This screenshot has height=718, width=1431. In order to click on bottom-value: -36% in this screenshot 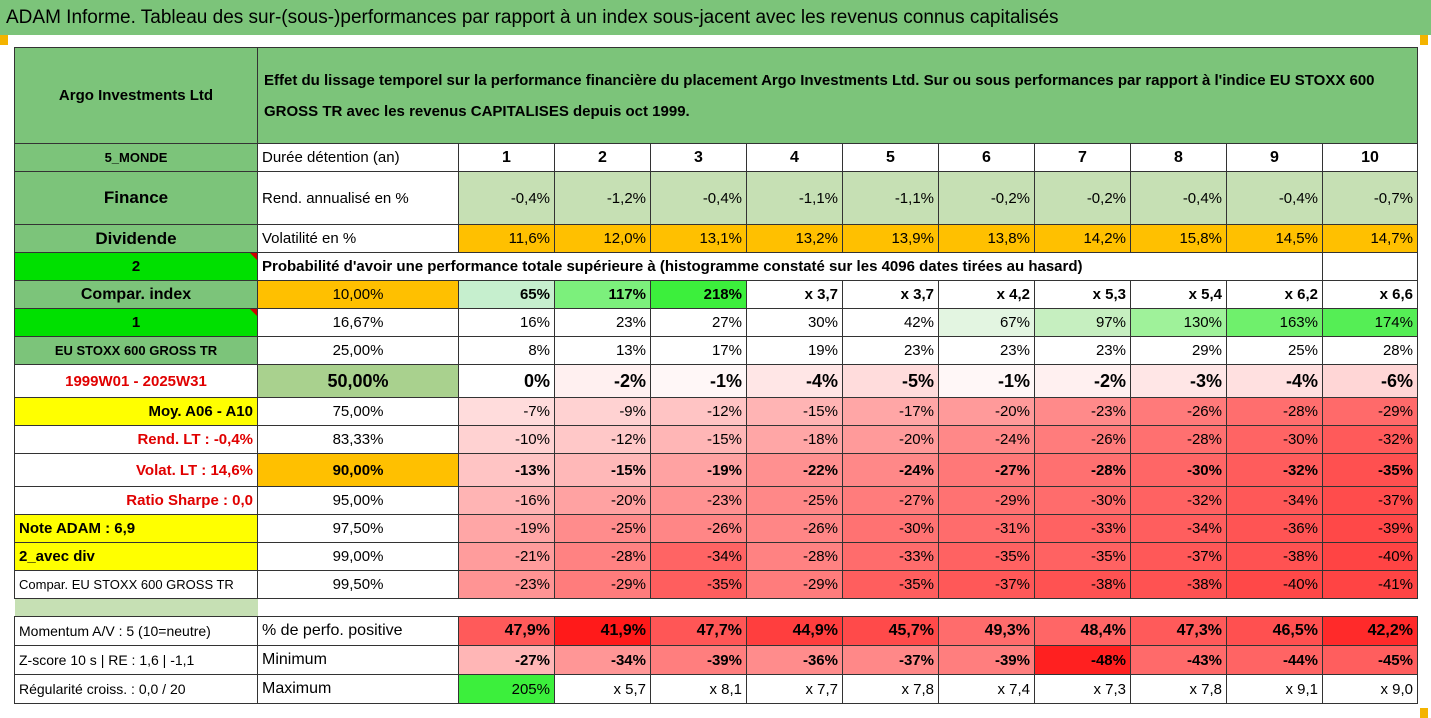, I will do `click(794, 660)`.